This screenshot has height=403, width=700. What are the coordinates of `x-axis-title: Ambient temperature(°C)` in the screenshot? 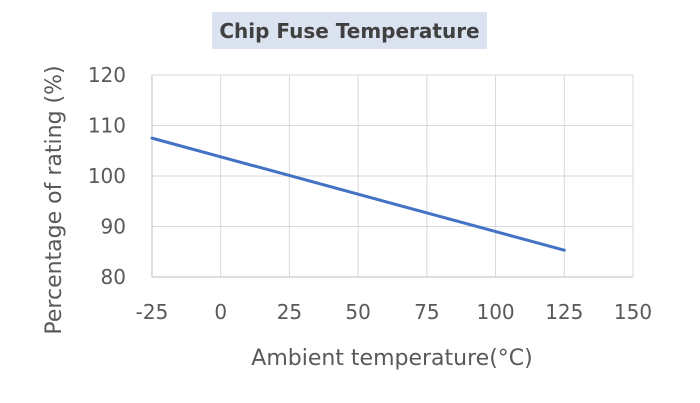 It's located at (391, 358).